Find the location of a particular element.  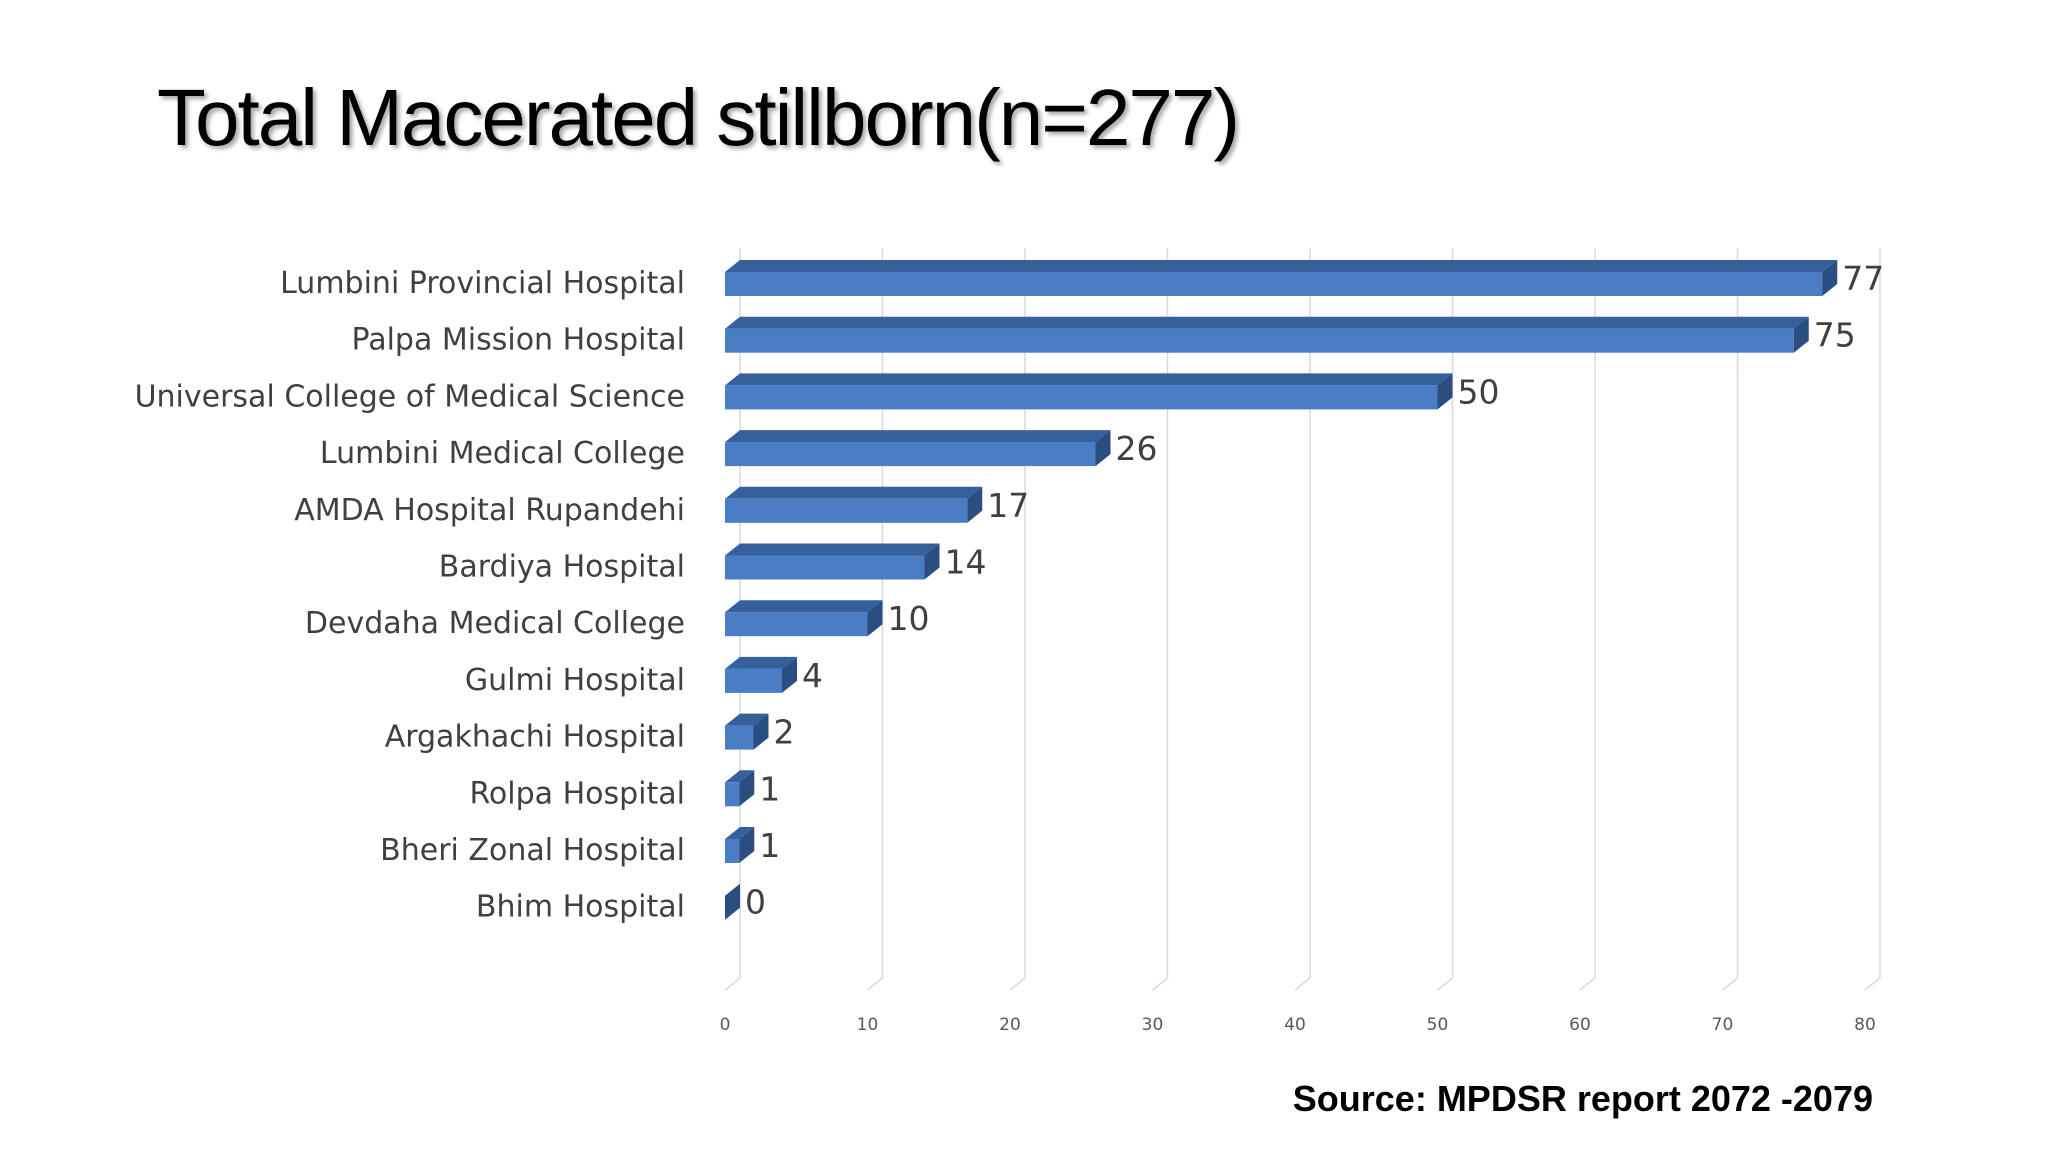

x-tick-label: 50 is located at coordinates (1438, 1025).